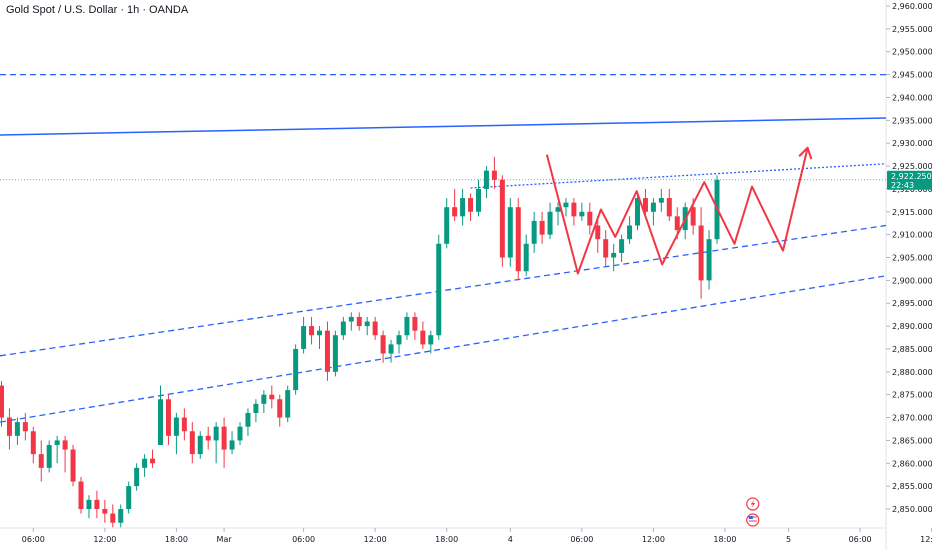 The height and width of the screenshot is (550, 932). Describe the element at coordinates (753, 520) in the screenshot. I see `us-flag-event-icon` at that location.